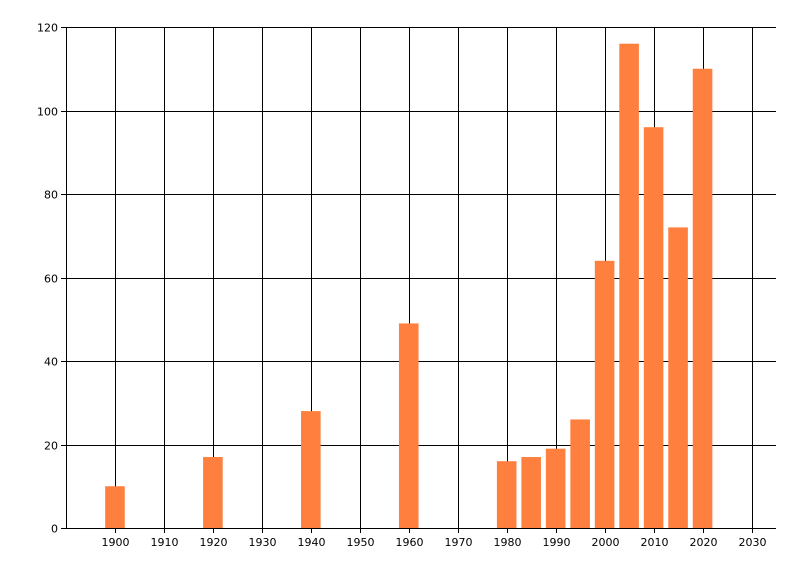 The height and width of the screenshot is (576, 800). Describe the element at coordinates (361, 542) in the screenshot. I see `x-tick-label: 1950` at that location.